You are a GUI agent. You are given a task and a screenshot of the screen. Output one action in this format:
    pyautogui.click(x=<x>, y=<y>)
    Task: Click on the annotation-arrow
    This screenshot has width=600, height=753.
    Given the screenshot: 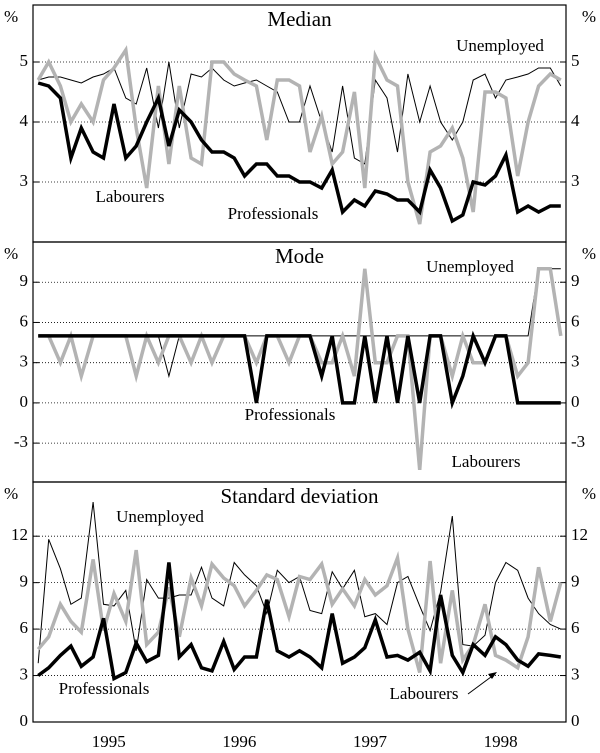 What is the action you would take?
    pyautogui.click(x=481, y=684)
    